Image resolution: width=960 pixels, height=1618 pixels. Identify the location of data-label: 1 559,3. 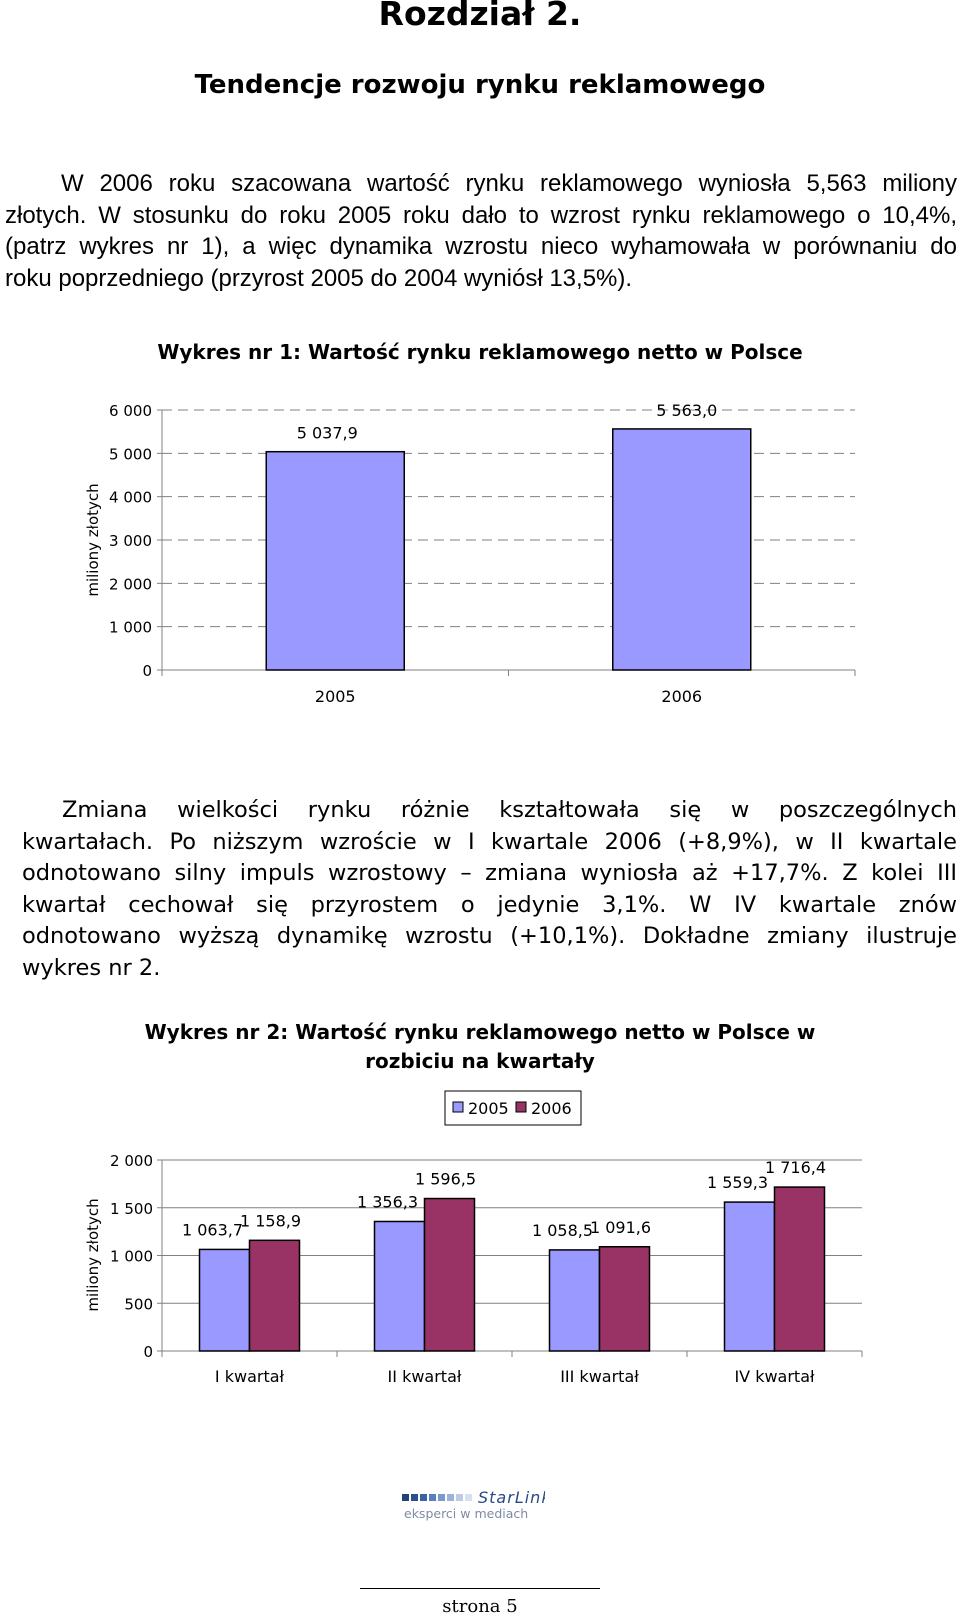
(737, 1182).